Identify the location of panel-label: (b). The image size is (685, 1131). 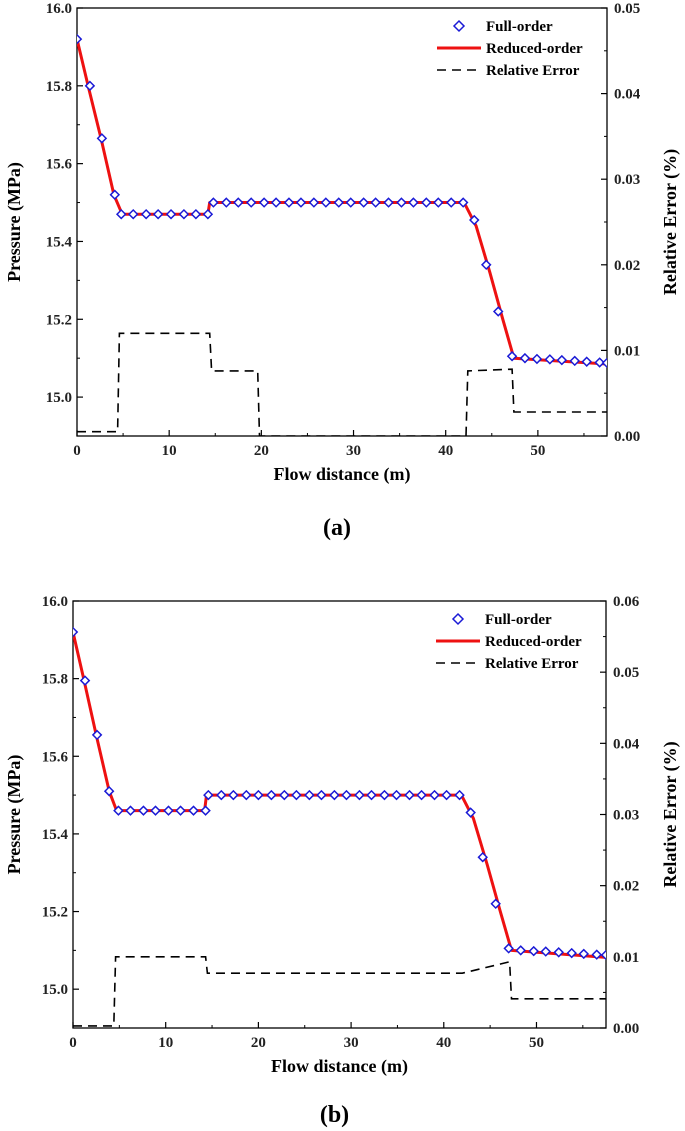
(334, 1115).